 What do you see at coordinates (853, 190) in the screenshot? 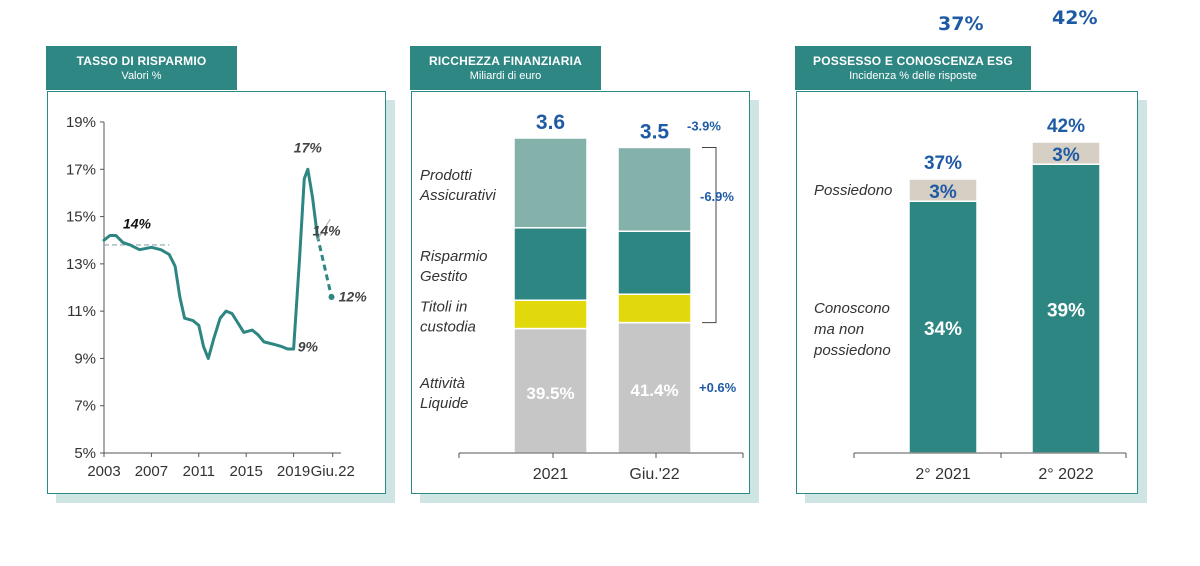
I see `legend-owning: Possiedono` at bounding box center [853, 190].